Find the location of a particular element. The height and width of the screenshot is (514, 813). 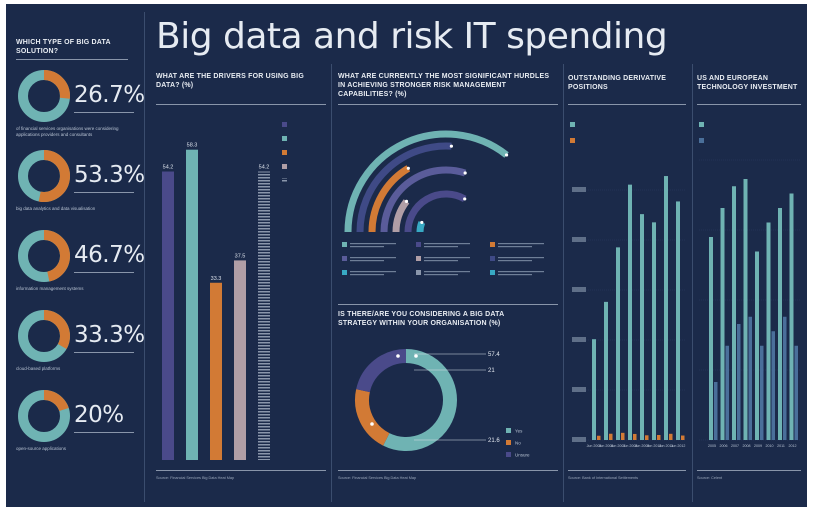

x-tick-label: Jun 2010 is located at coordinates (654, 446).